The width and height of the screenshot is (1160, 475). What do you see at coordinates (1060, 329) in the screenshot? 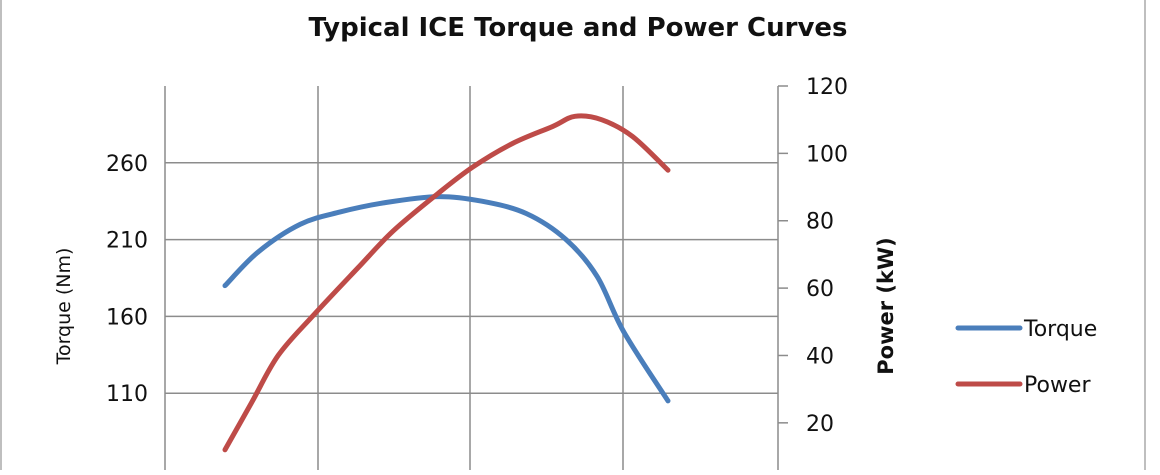
I see `legend-label-torque: Torque` at bounding box center [1060, 329].